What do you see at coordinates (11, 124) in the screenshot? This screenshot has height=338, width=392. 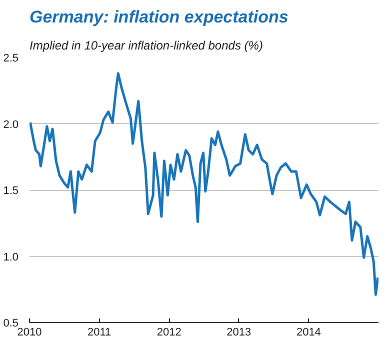 I see `y-tick-label: 2.0` at bounding box center [11, 124].